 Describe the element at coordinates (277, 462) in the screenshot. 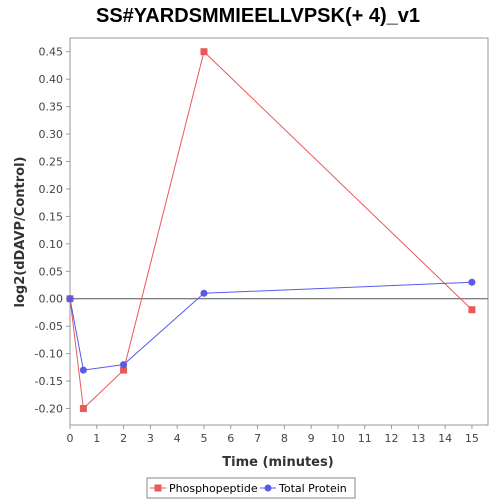

I see `x-axis-label: Time (minutes)` at that location.